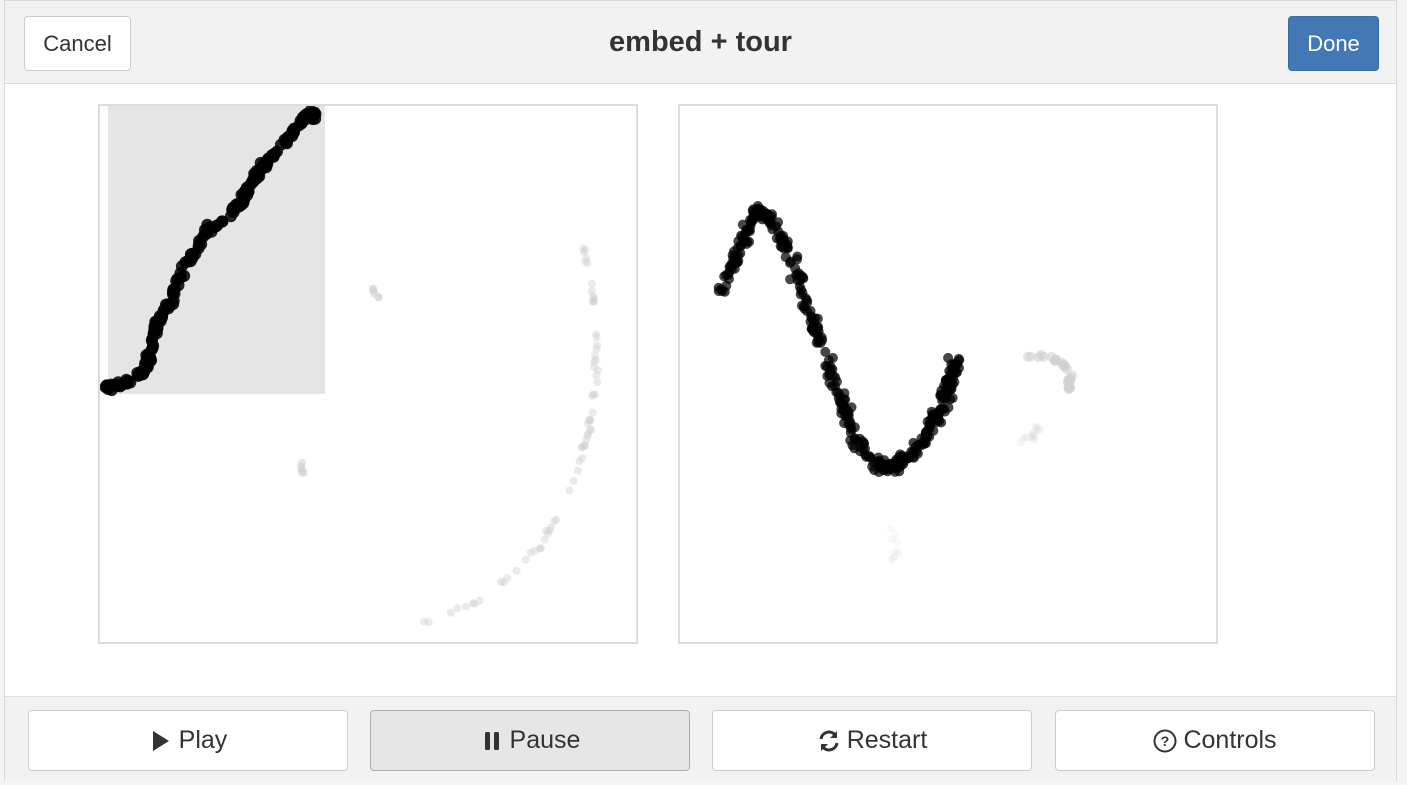  What do you see at coordinates (203, 740) in the screenshot?
I see `play-label: Play` at bounding box center [203, 740].